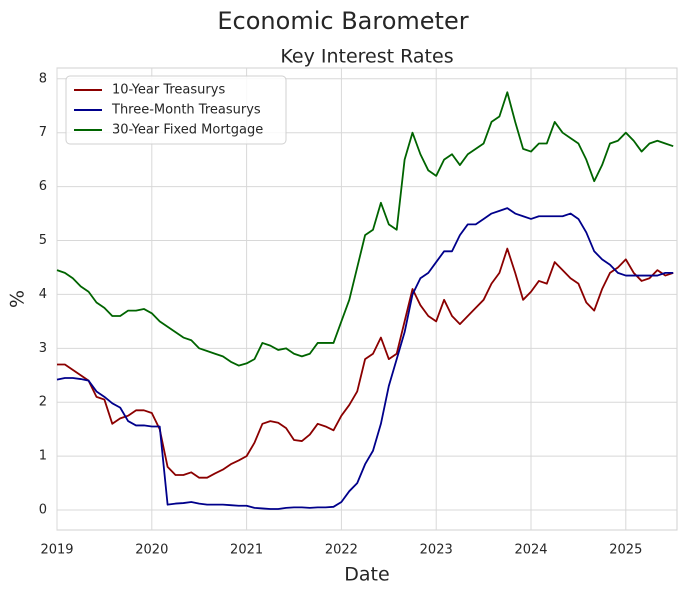  I want to click on x-tick-label: 2021, so click(246, 550).